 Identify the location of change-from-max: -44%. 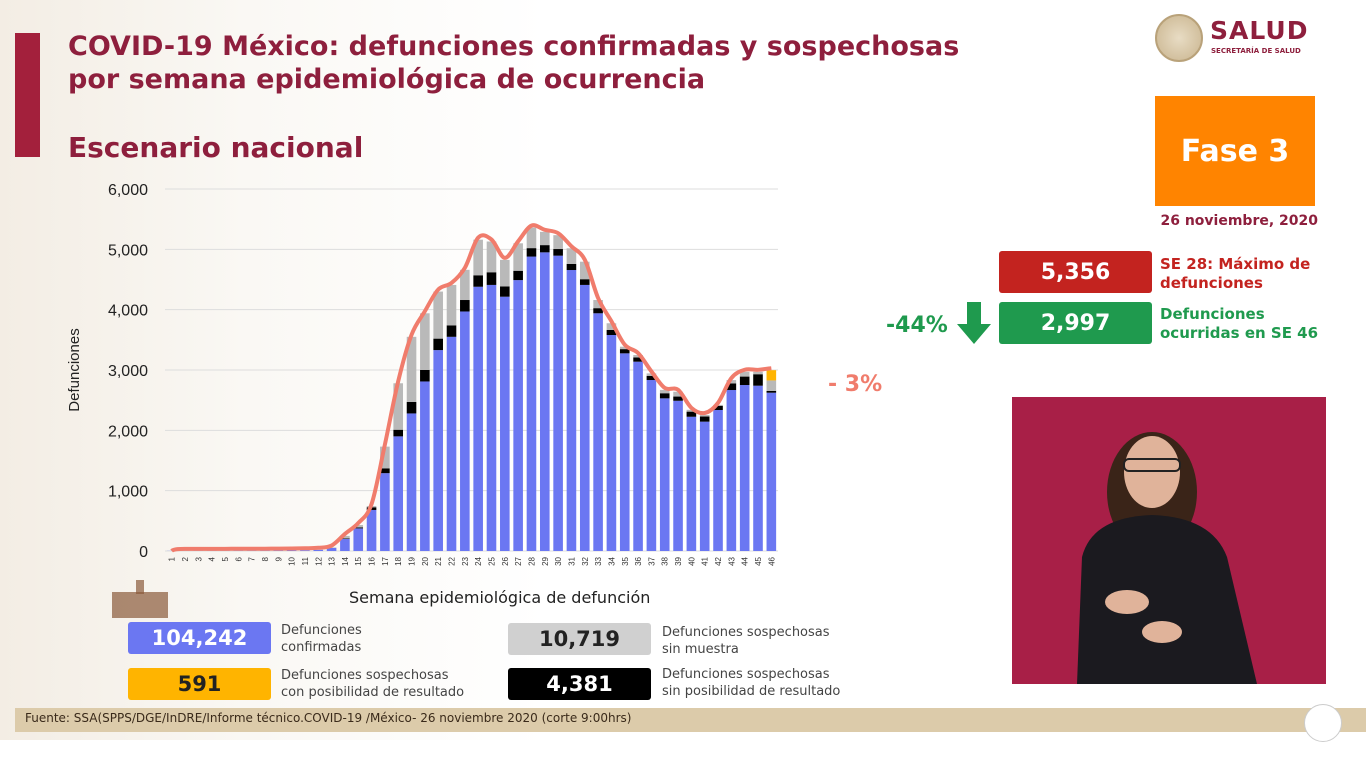
(917, 325).